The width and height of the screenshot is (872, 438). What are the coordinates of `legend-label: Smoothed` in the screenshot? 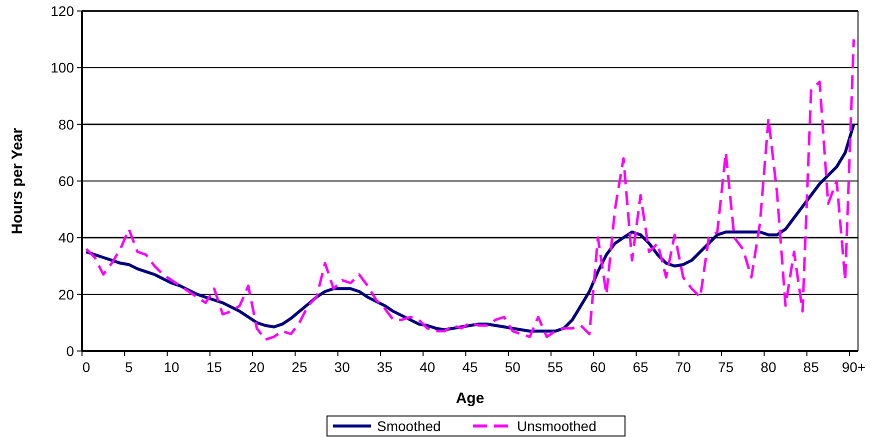 It's located at (409, 426).